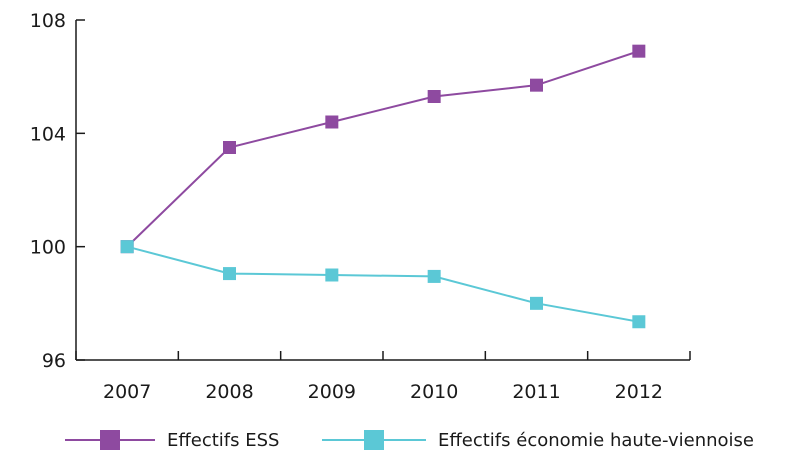 The height and width of the screenshot is (454, 809). I want to click on x-tick-label: 2007, so click(127, 392).